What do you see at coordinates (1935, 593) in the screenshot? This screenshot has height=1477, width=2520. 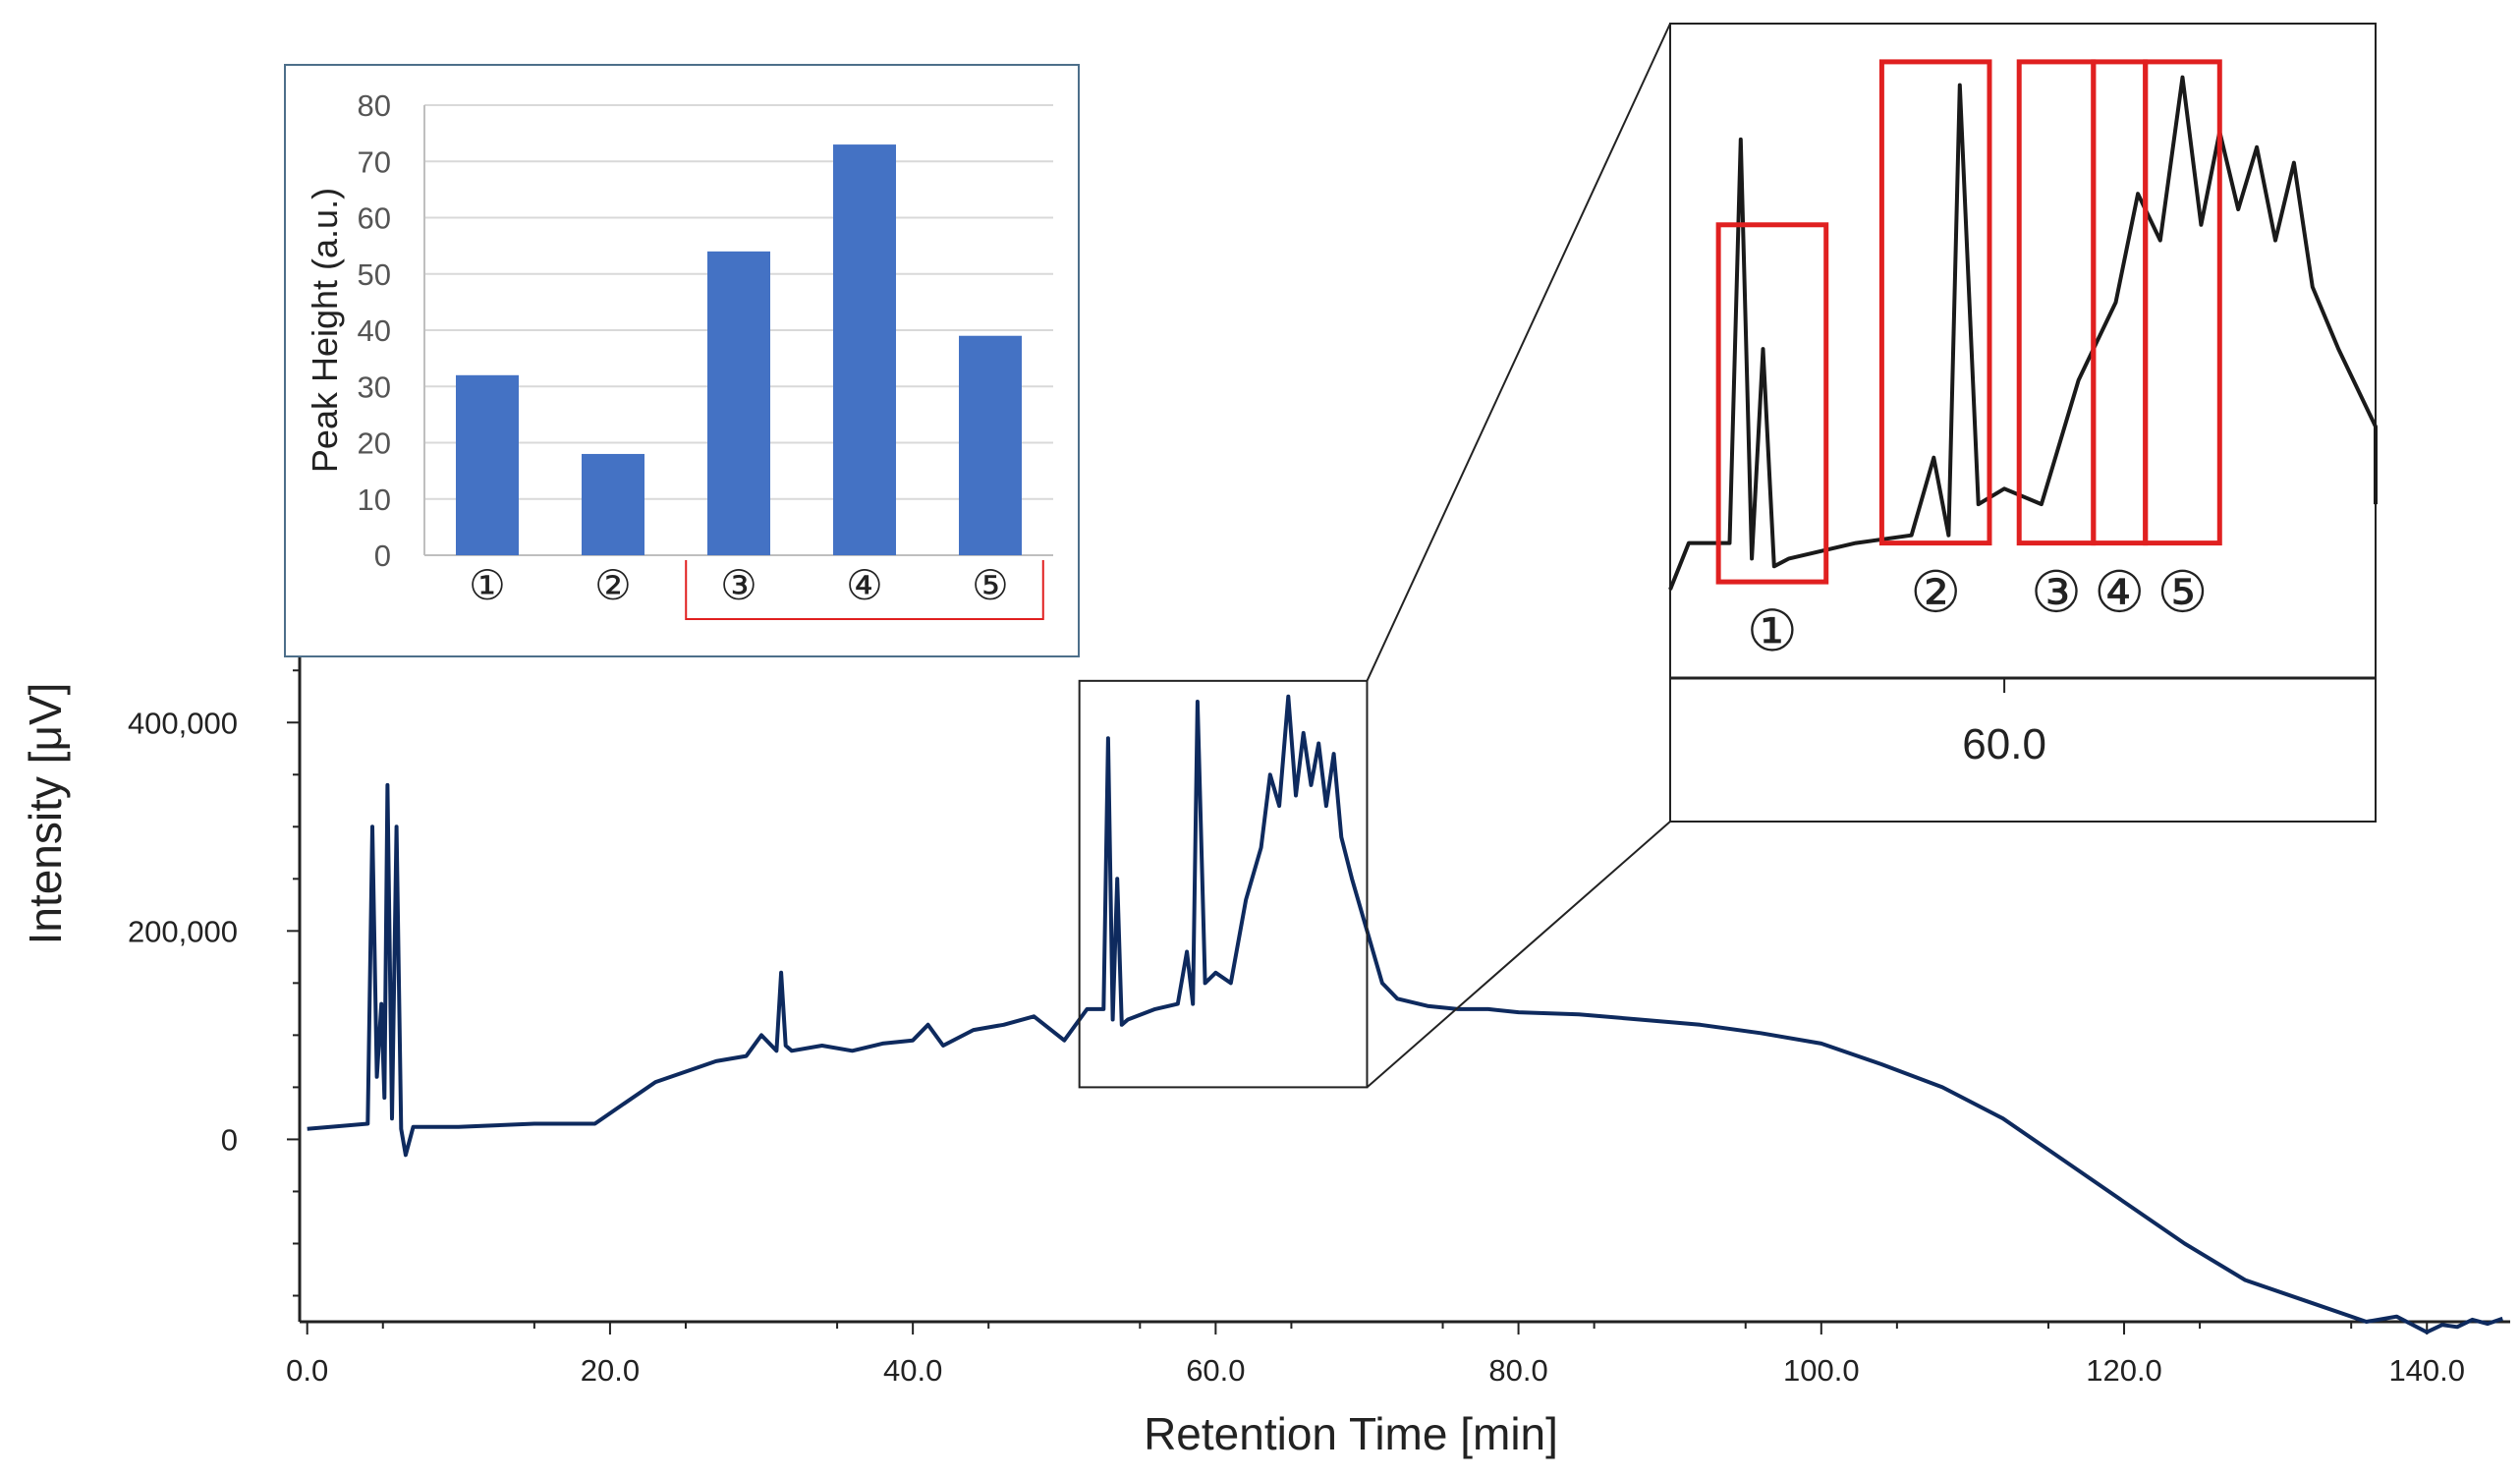 I see `peak-label: ②` at bounding box center [1935, 593].